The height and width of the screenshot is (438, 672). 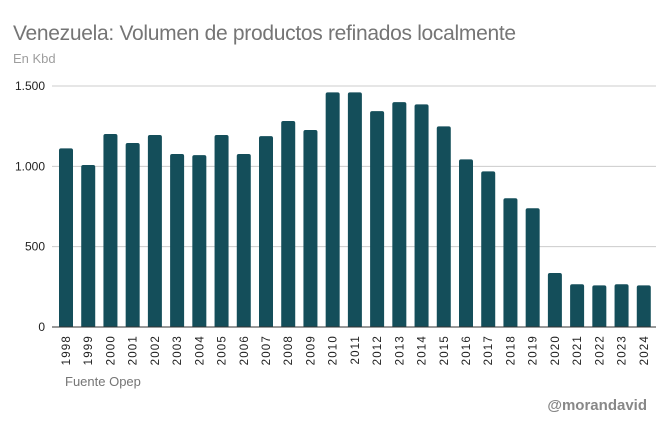 What do you see at coordinates (156, 350) in the screenshot?
I see `x-tick-label: 2002` at bounding box center [156, 350].